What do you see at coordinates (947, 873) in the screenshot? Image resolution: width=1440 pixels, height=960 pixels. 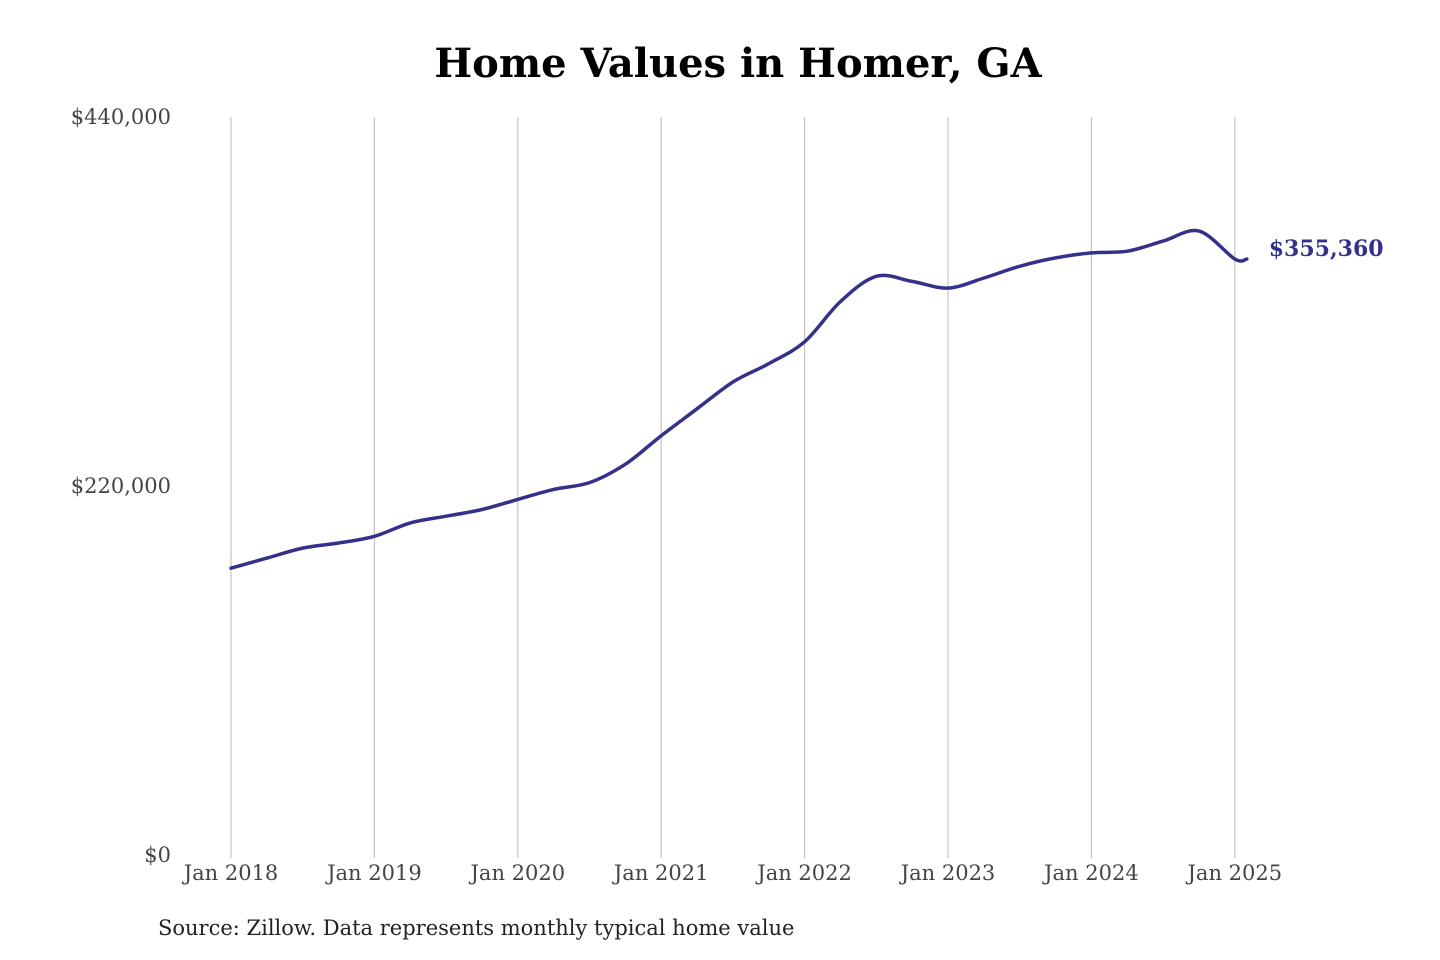 I see `x-tick-label: Jan 2023` at bounding box center [947, 873].